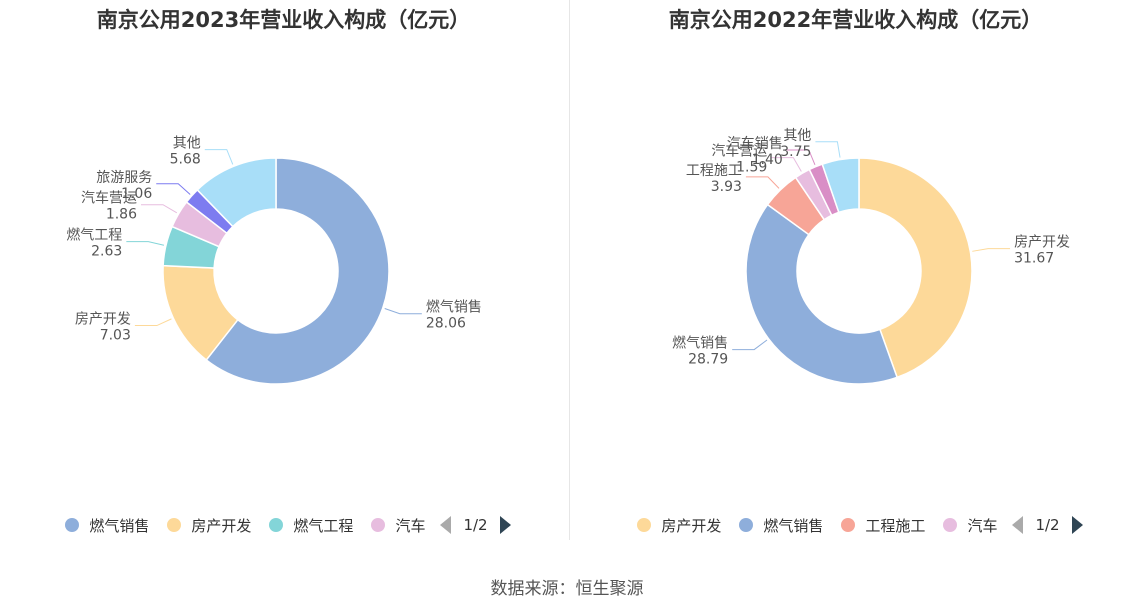  What do you see at coordinates (446, 324) in the screenshot?
I see `slice-value-label: 28.06` at bounding box center [446, 324].